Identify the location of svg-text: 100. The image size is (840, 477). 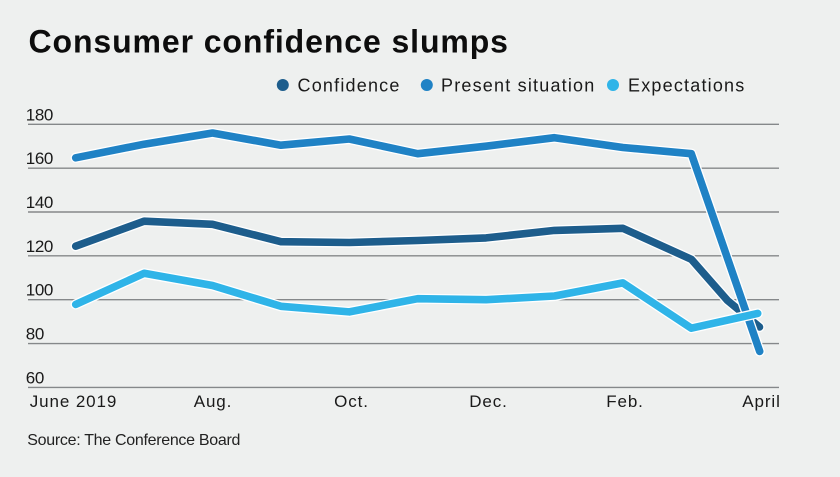
(39, 290).